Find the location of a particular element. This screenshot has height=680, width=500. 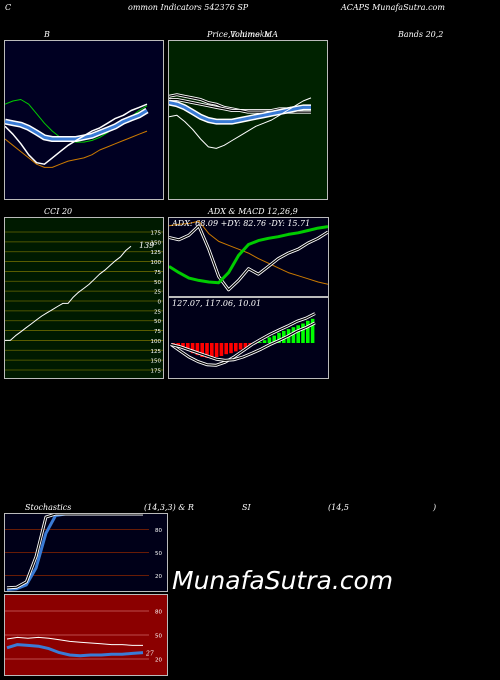

bb-middle-outline is located at coordinates (77, 124).